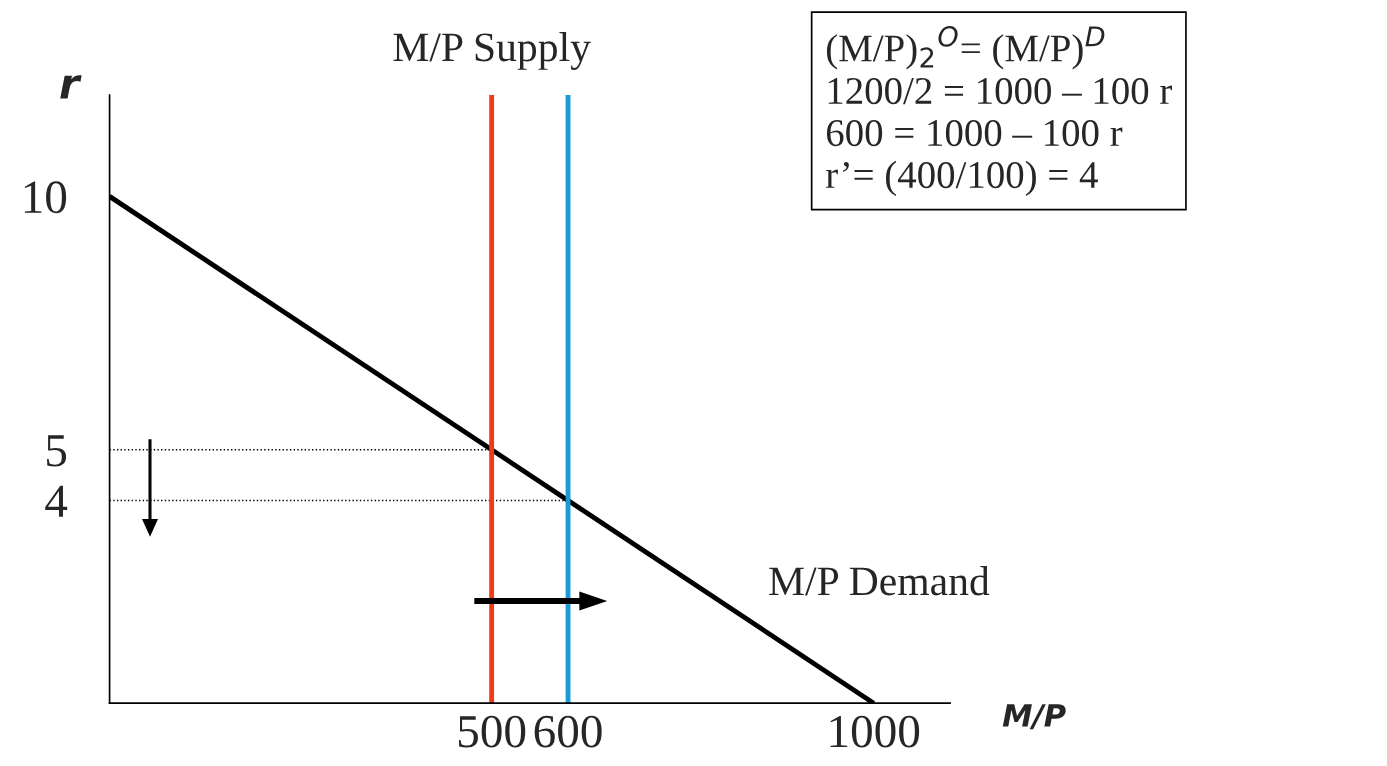 Image resolution: width=1387 pixels, height=766 pixels. Describe the element at coordinates (999, 111) in the screenshot. I see `annotation: (M/P)$_{2}$$^{O}$= (M/P)$^{D}$ 1200/2 = 1000 – 100 r 600 = 1000 – 100 r r’= (400/100) = 4` at that location.